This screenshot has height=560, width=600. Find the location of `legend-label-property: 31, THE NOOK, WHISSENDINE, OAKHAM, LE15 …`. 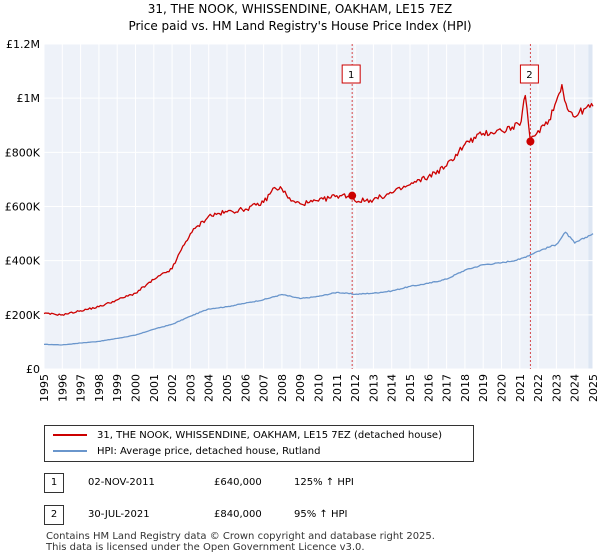

legend-label-property: 31, THE NOOK, WHISSENDINE, OAKHAM, LE15 … is located at coordinates (269, 435).